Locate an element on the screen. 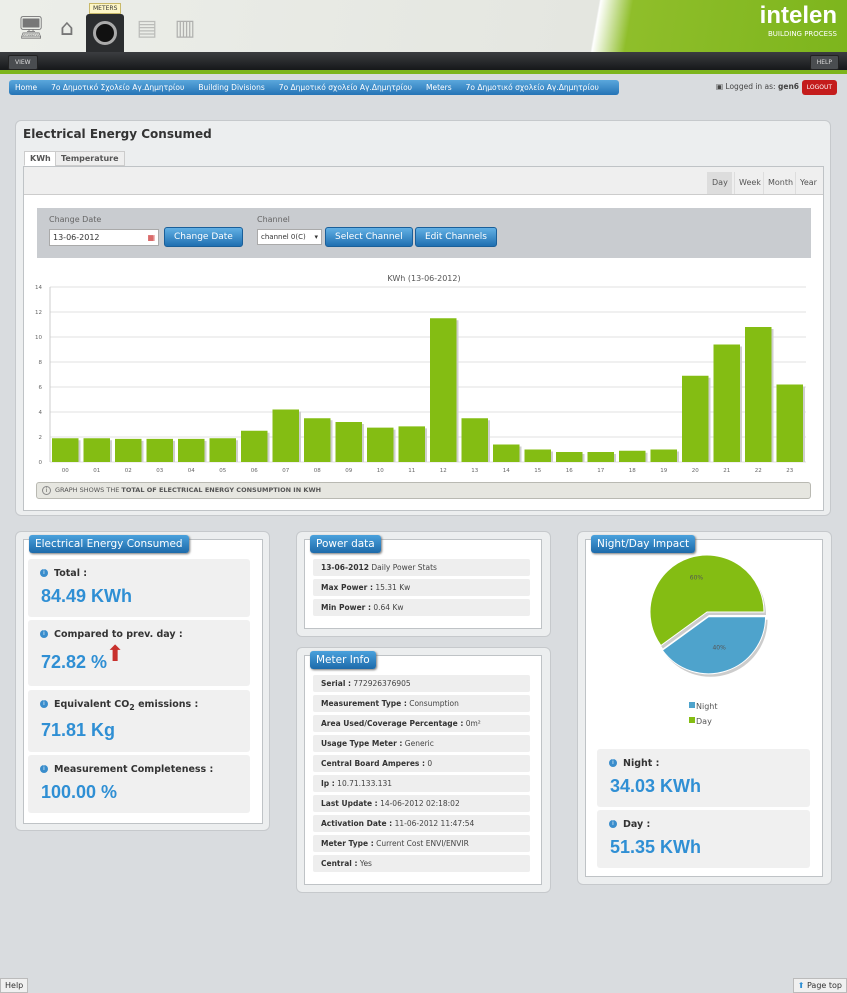 The height and width of the screenshot is (993, 847). channel-select: channel 0(C) ▾ is located at coordinates (289, 237).